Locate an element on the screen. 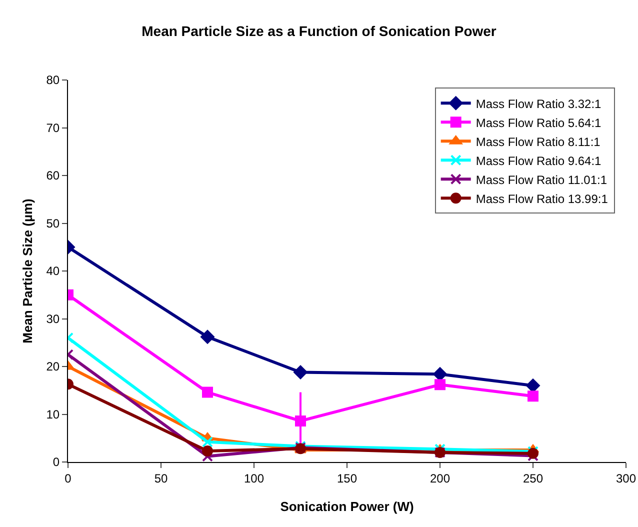 The image size is (638, 527). y-tick-label: 10 is located at coordinates (53, 414).